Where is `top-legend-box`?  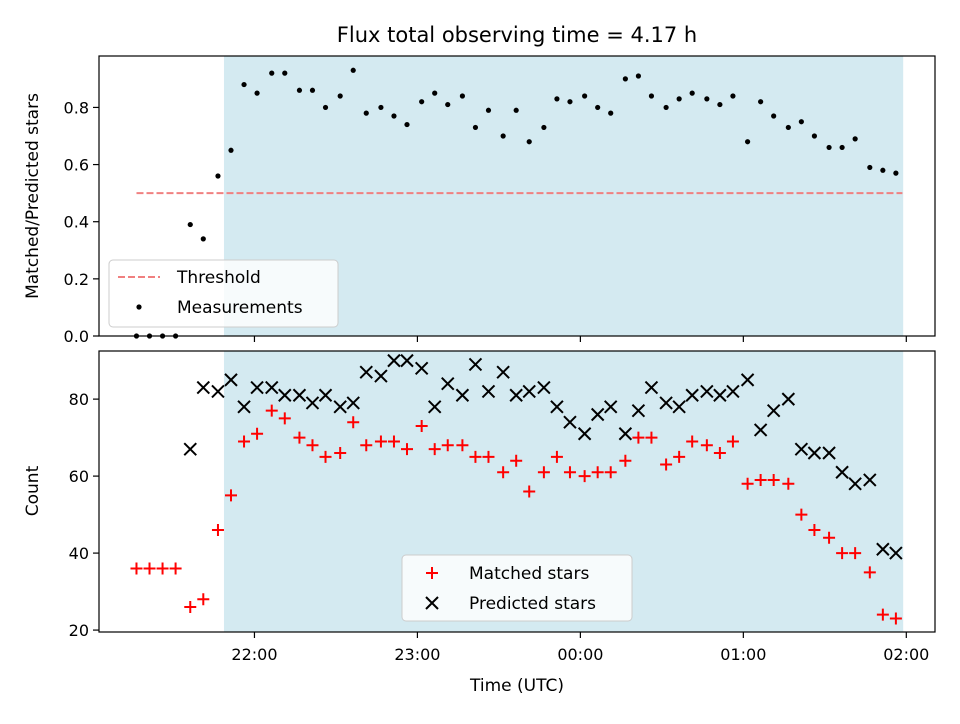
top-legend-box is located at coordinates (223, 293).